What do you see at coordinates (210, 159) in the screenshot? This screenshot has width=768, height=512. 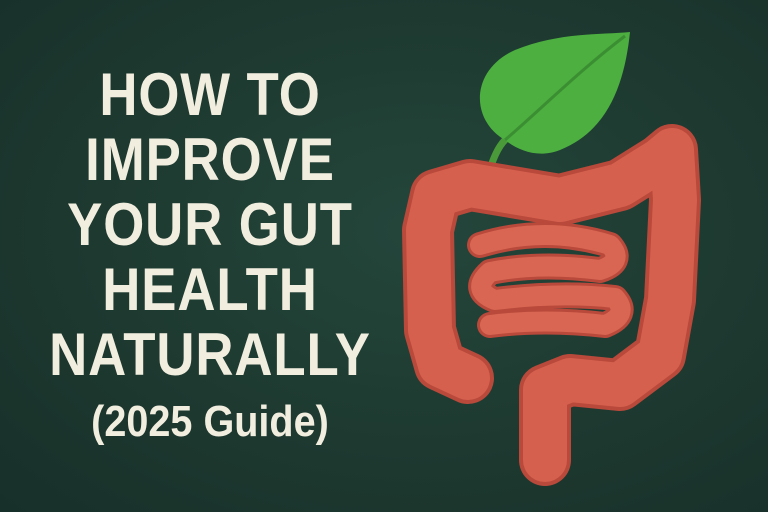 I see `headline-line-2: IMPROVE` at bounding box center [210, 159].